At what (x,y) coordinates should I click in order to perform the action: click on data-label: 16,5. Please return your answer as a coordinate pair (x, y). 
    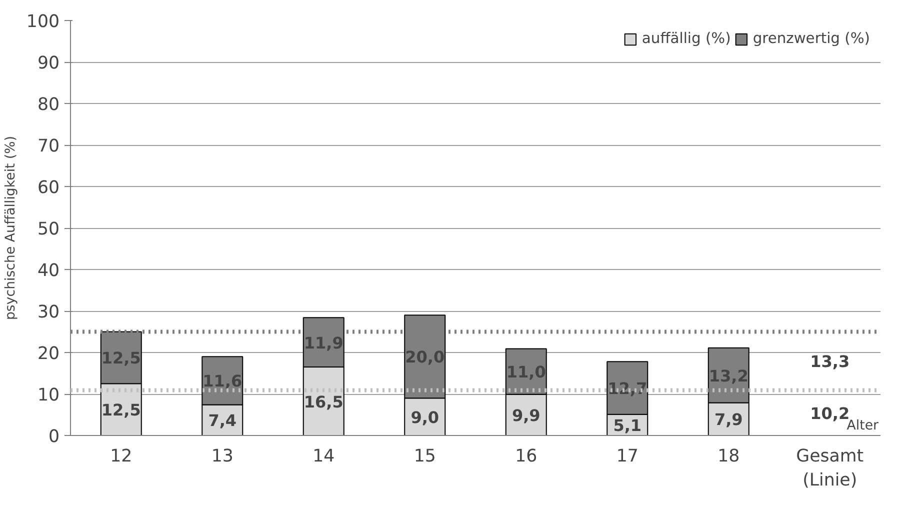
    Looking at the image, I should click on (324, 402).